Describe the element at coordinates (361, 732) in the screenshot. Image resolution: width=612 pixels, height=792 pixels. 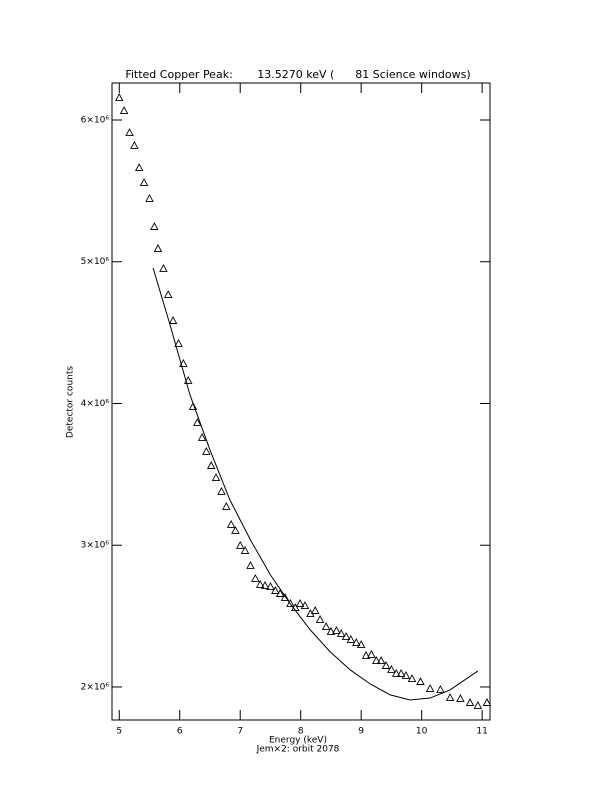
I see `x-tick-label: 9` at that location.